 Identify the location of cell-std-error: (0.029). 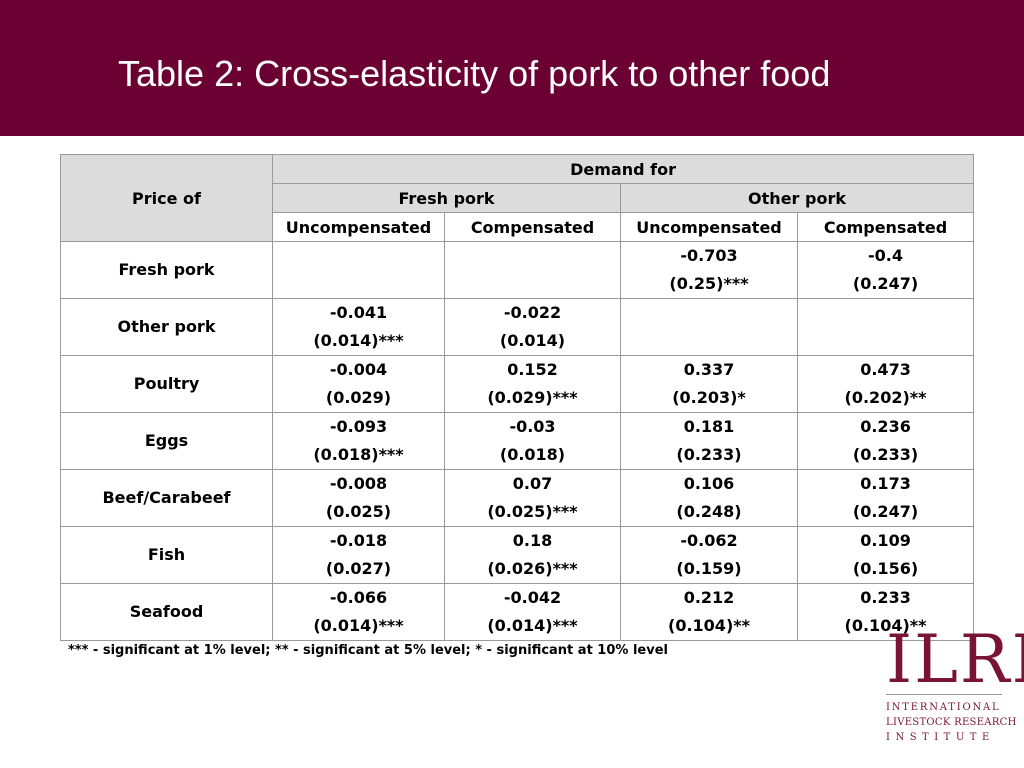
(358, 397).